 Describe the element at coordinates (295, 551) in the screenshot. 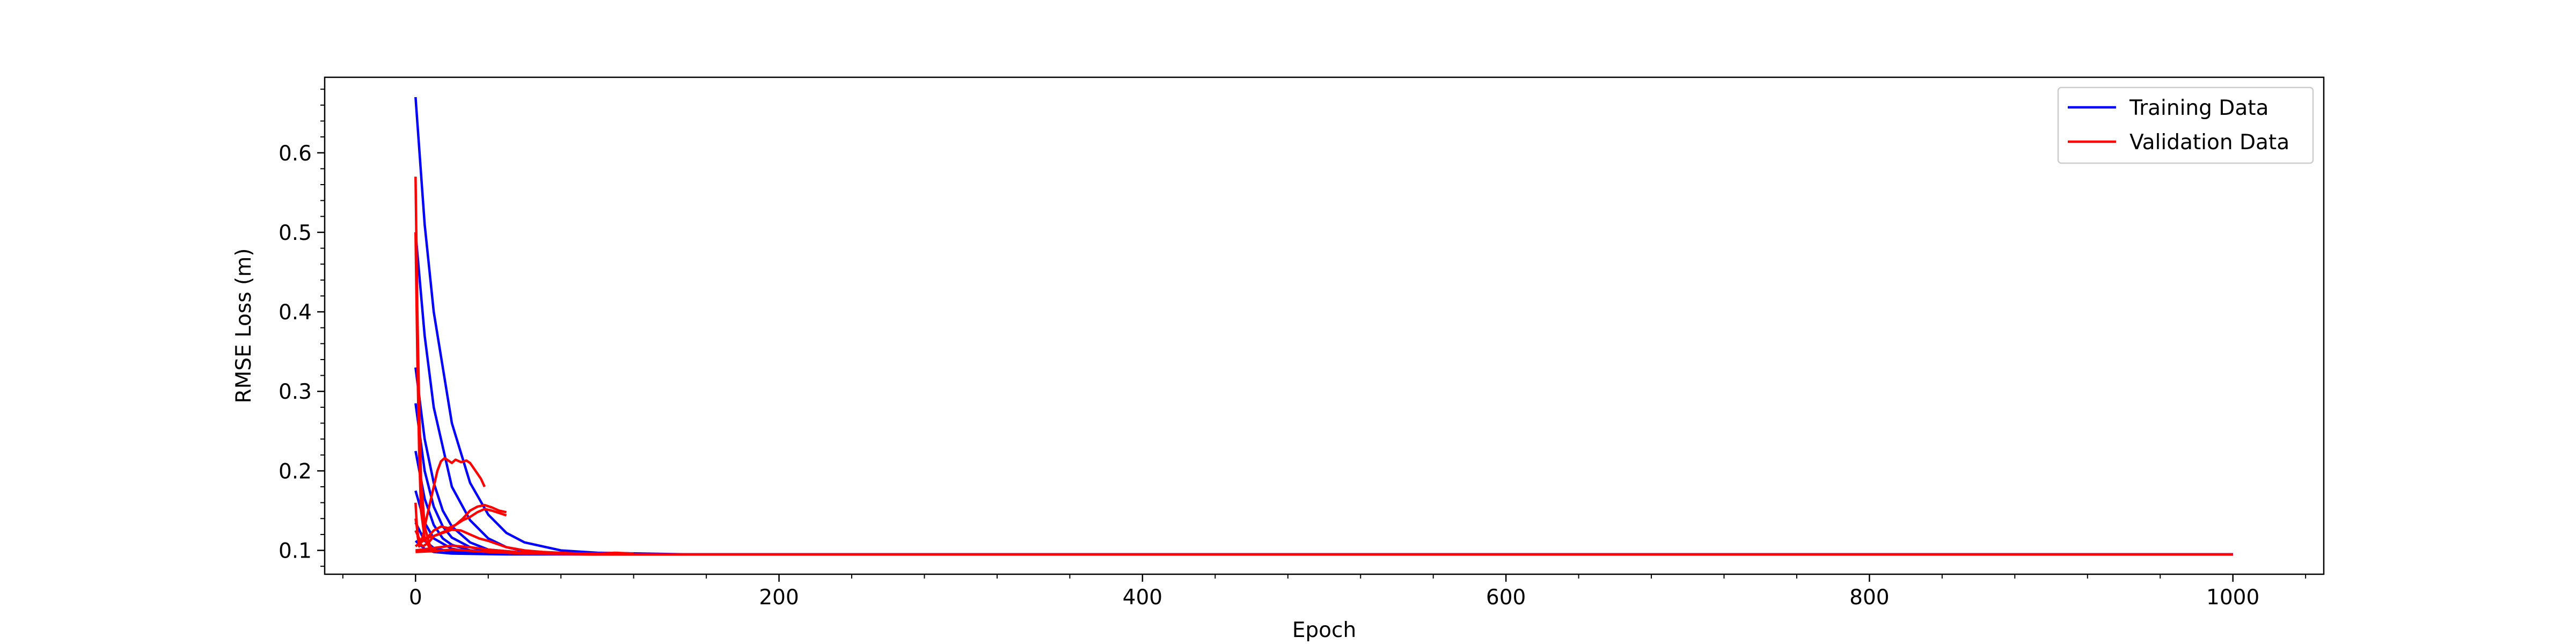

I see `y-tick-label: 0.1` at that location.